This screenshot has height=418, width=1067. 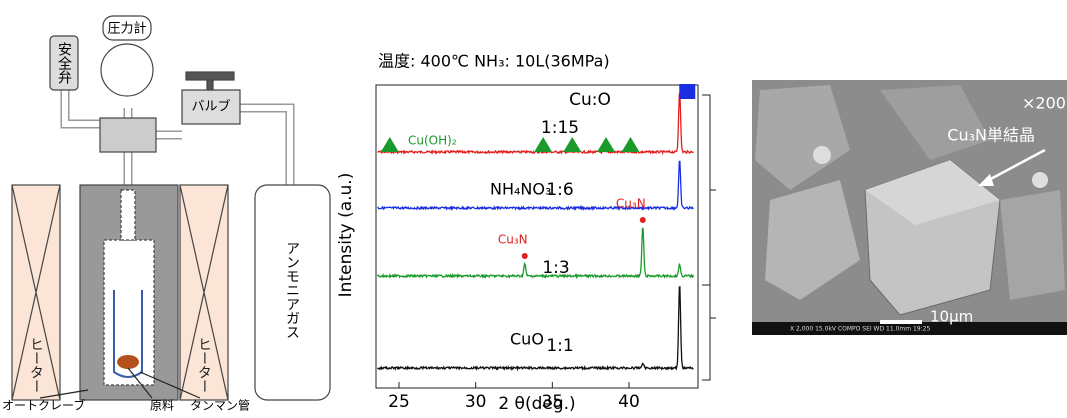 I want to click on pipe-inner, so click(x=177, y=139).